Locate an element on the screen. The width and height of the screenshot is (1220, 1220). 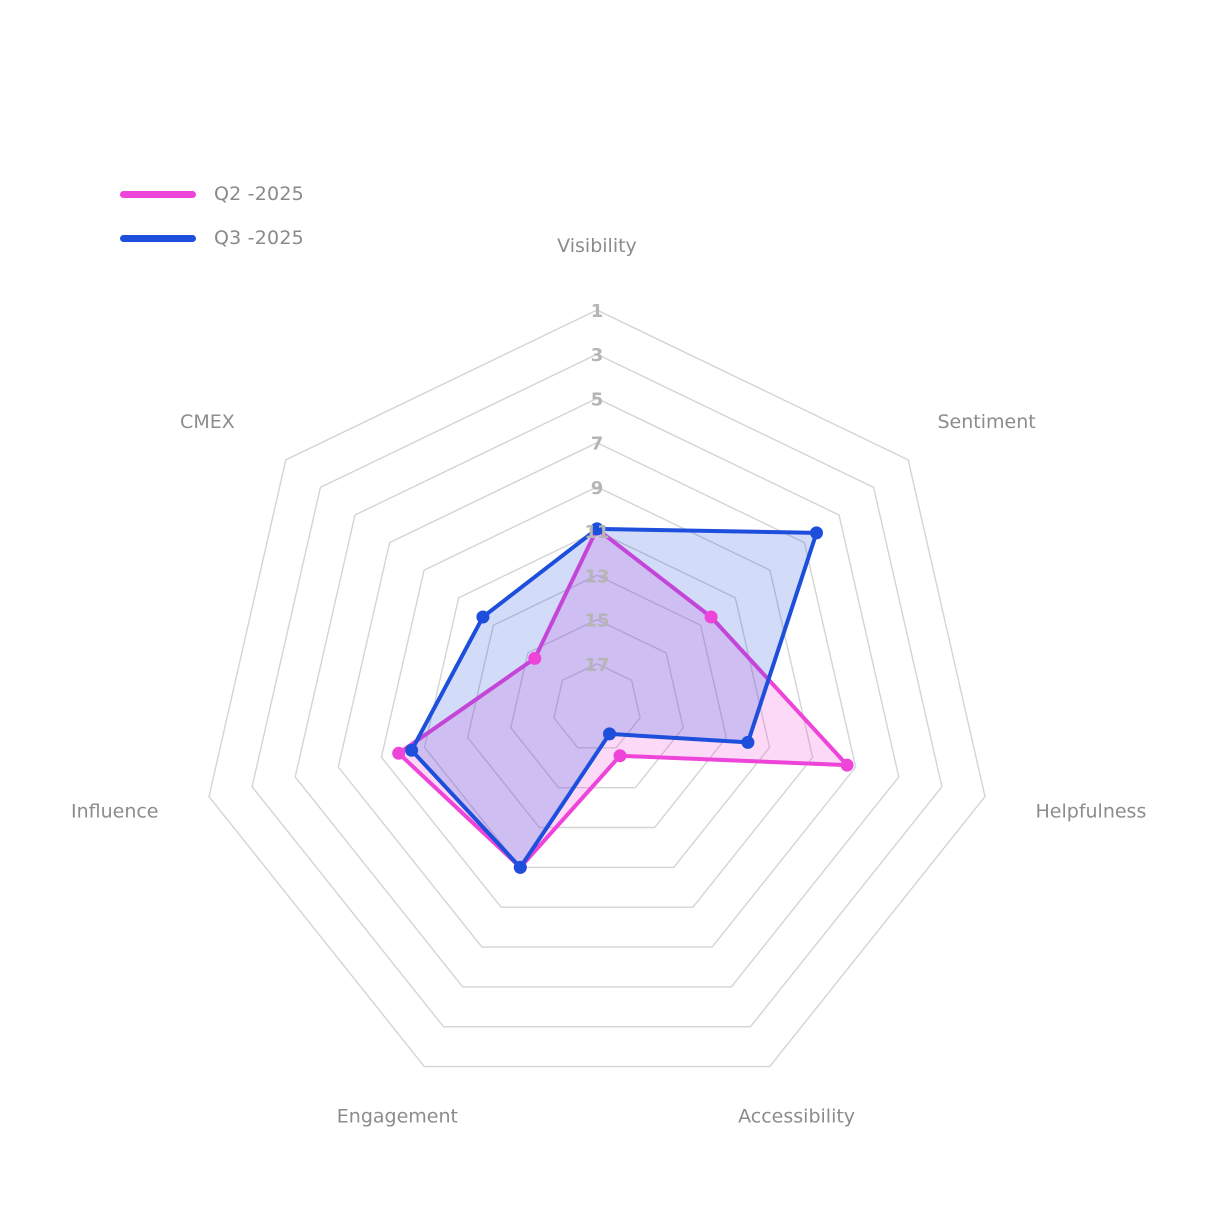
data-point-q2-2025-sentiment is located at coordinates (711, 617).